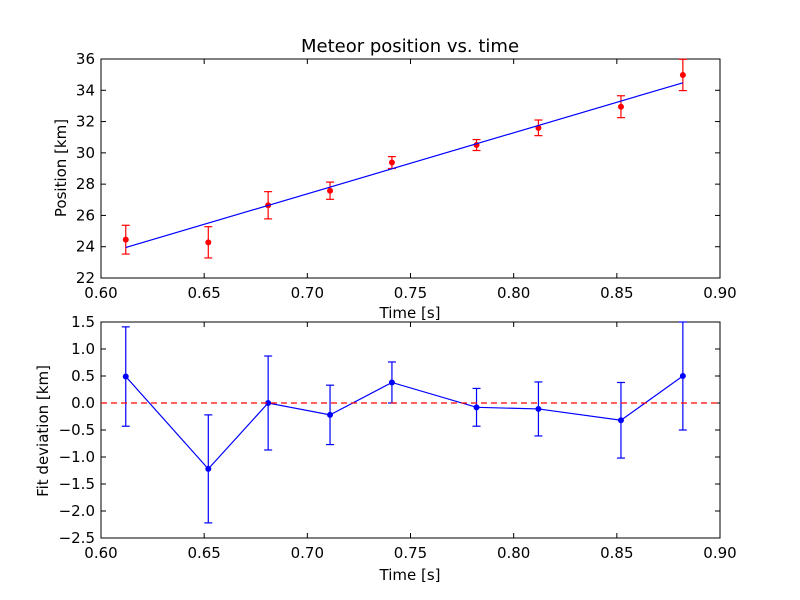 The height and width of the screenshot is (600, 800). Describe the element at coordinates (513, 553) in the screenshot. I see `deviation-x-tick-label: 0.80` at that location.